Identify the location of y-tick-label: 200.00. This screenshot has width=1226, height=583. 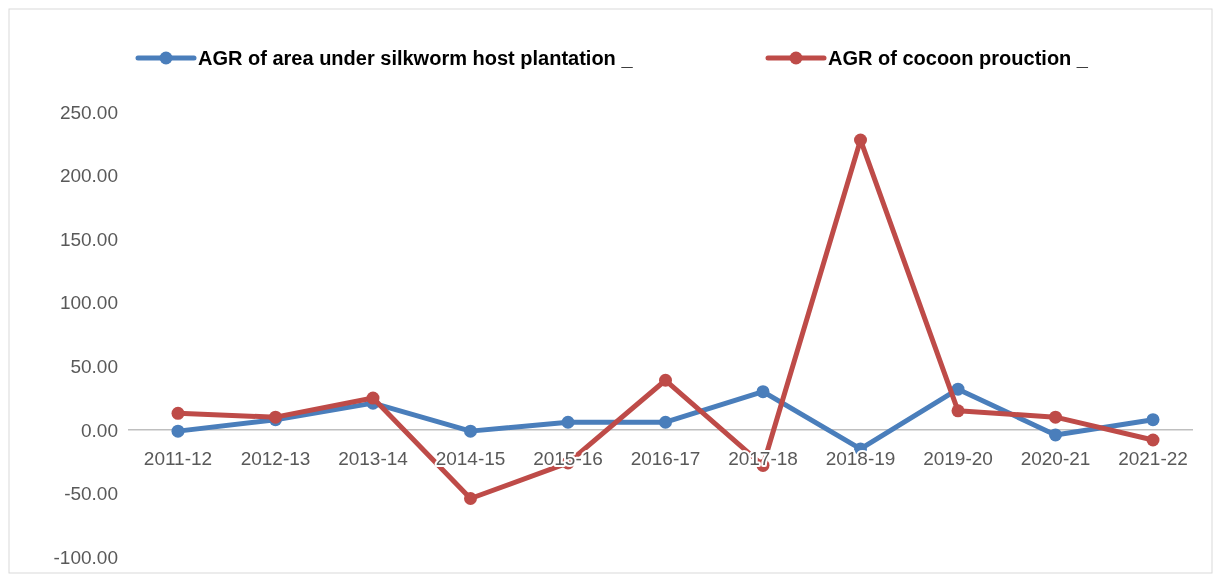
(88, 176).